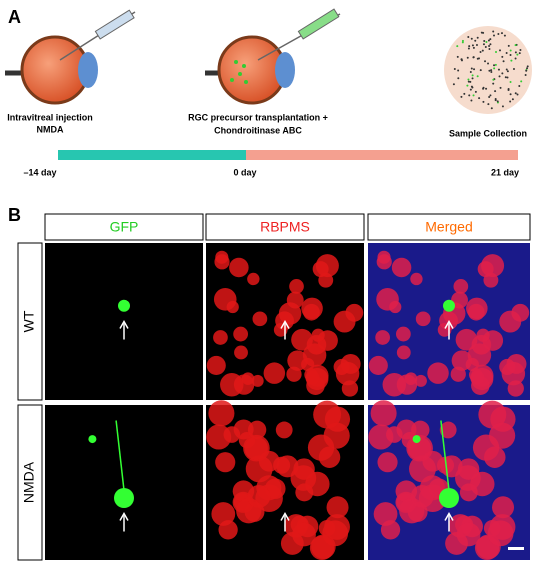 This screenshot has height=574, width=550. I want to click on gfp-neurite, so click(120, 455).